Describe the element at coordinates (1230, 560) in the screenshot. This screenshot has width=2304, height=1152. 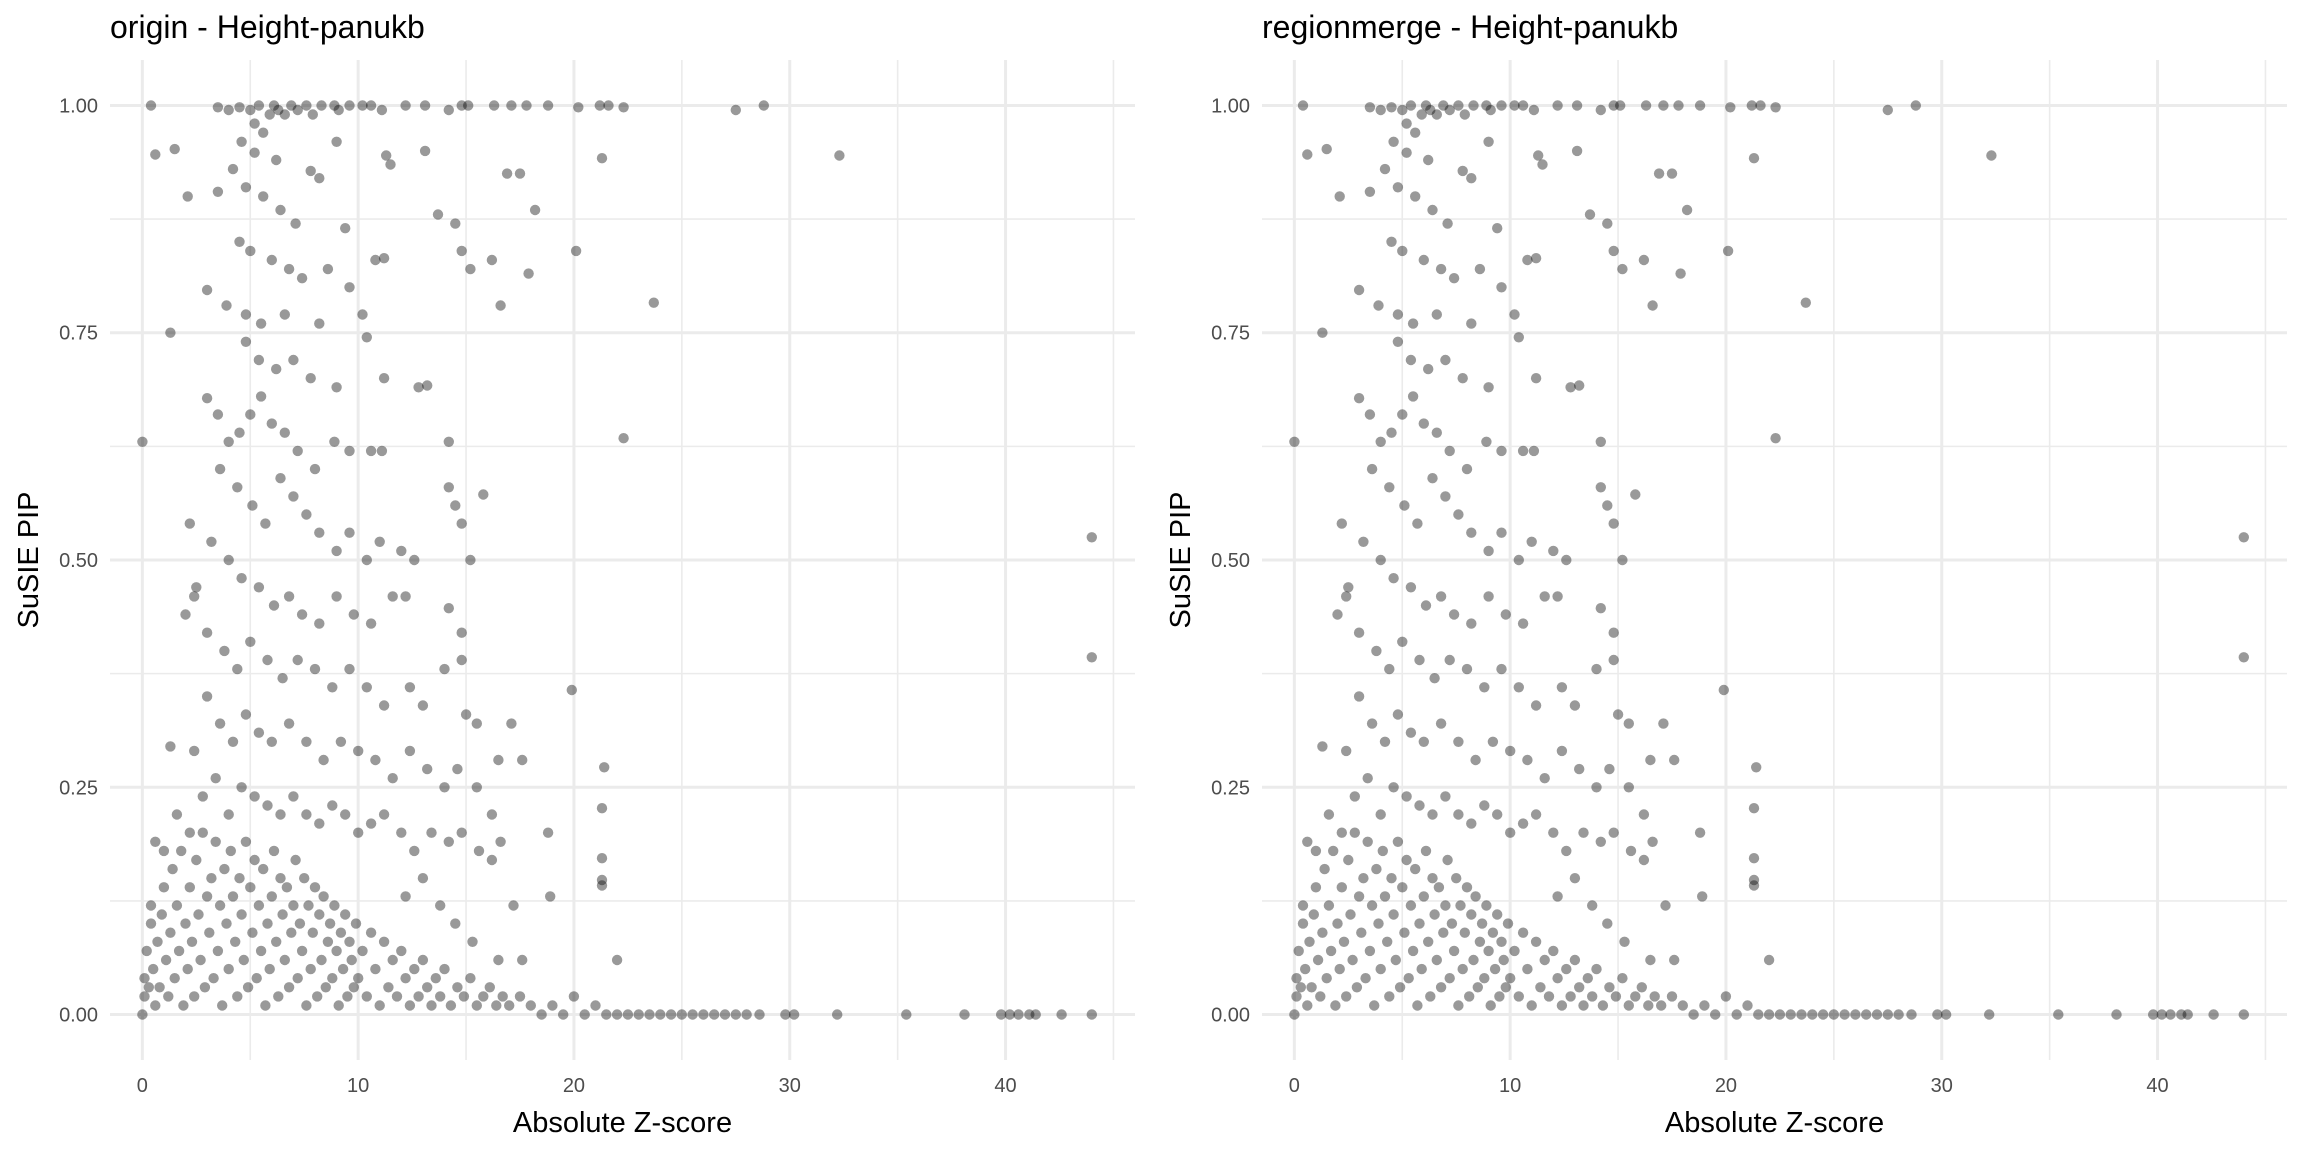
I see `y-axis-ticks: 0.00 0.25 0.50 0.75 1.00` at that location.